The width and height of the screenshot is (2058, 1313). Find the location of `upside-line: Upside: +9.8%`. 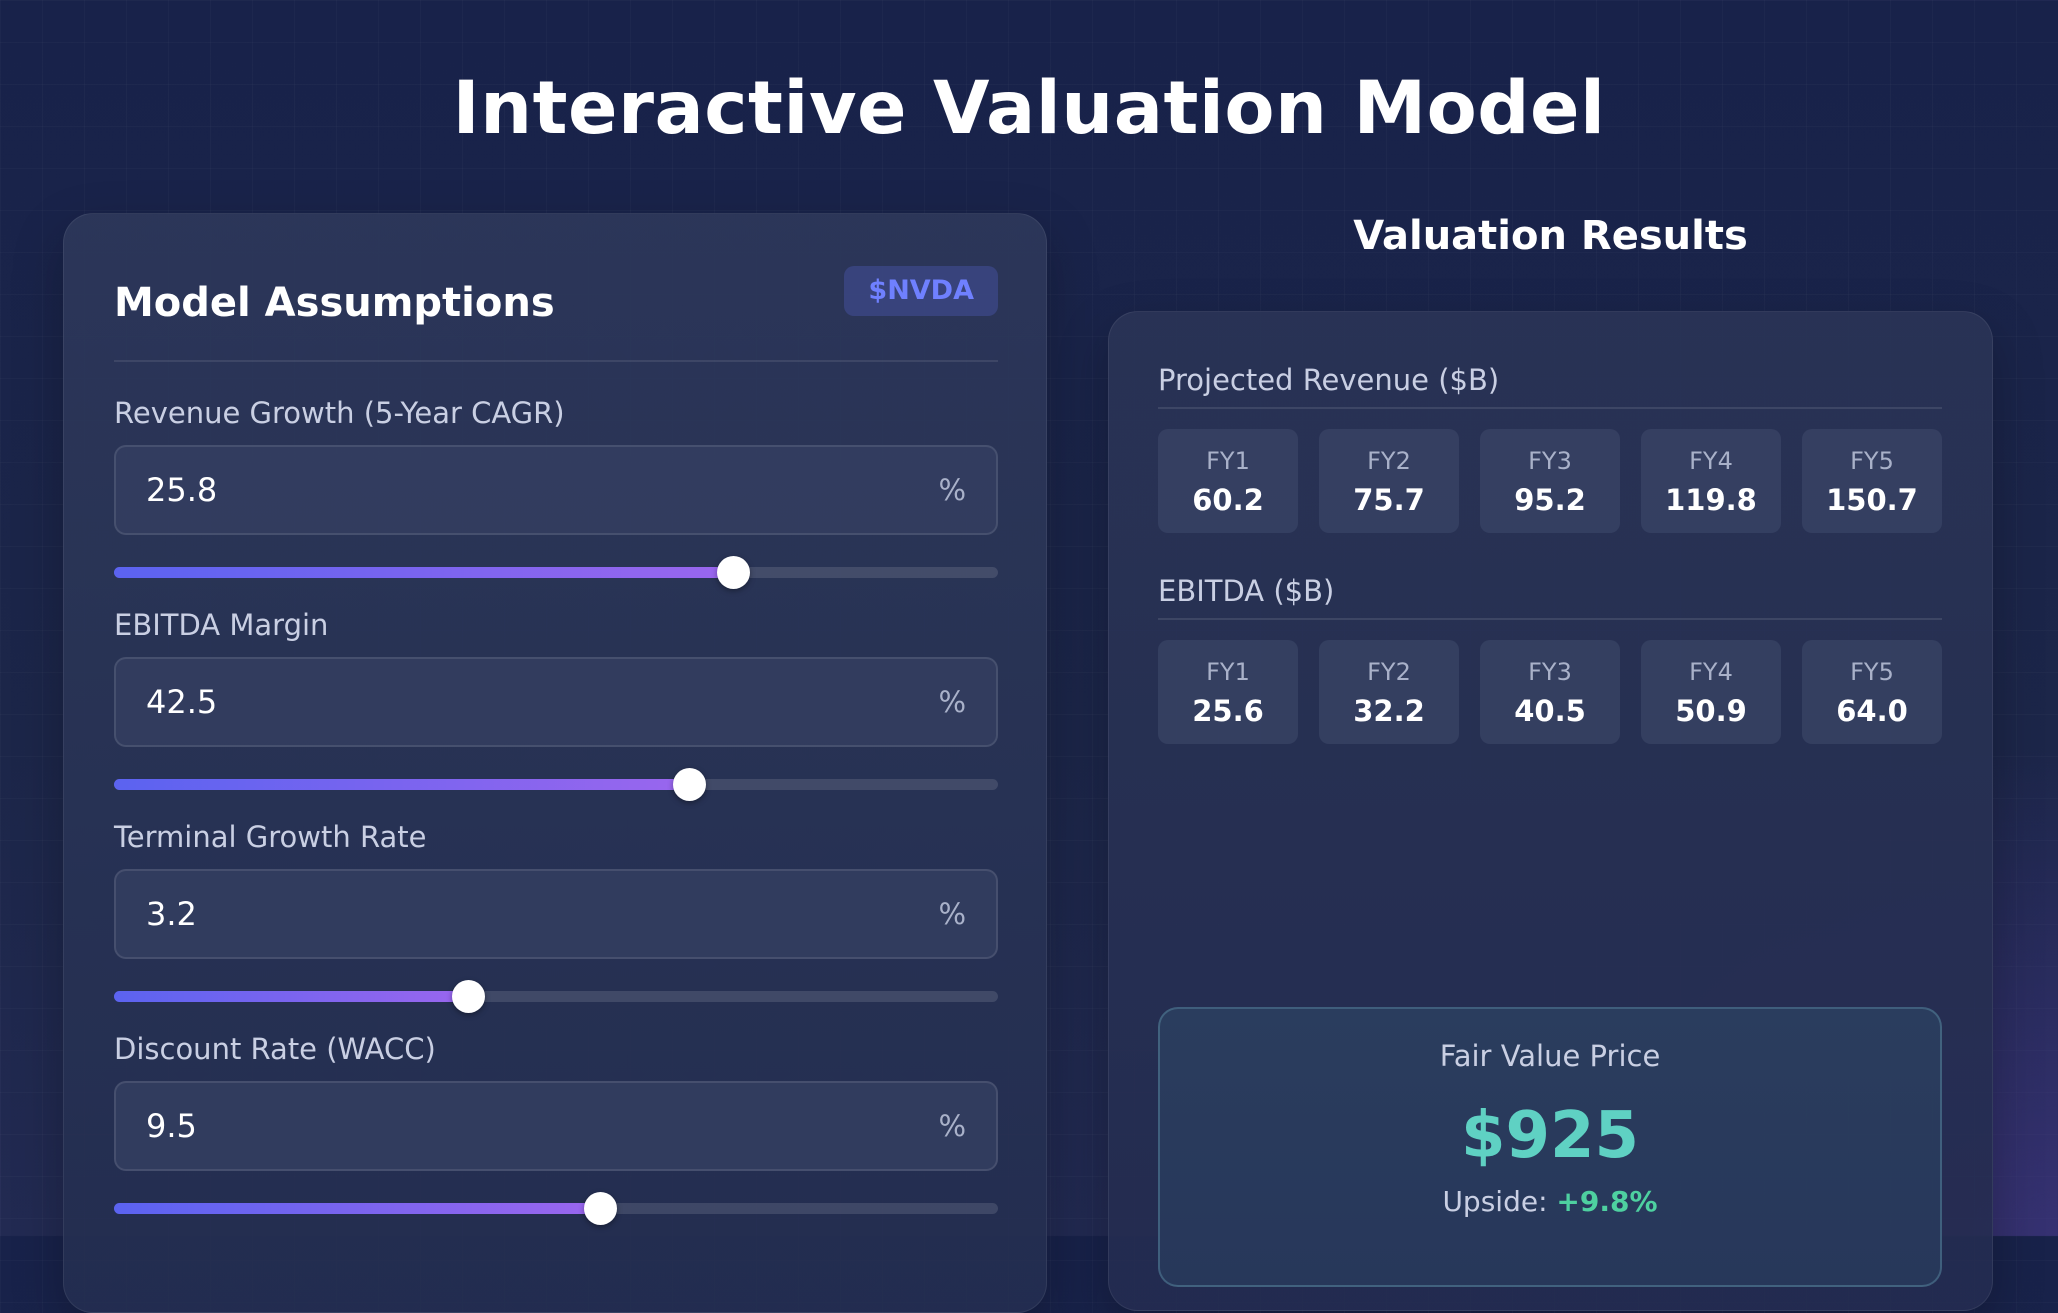

upside-line: Upside: +9.8% is located at coordinates (1550, 1201).